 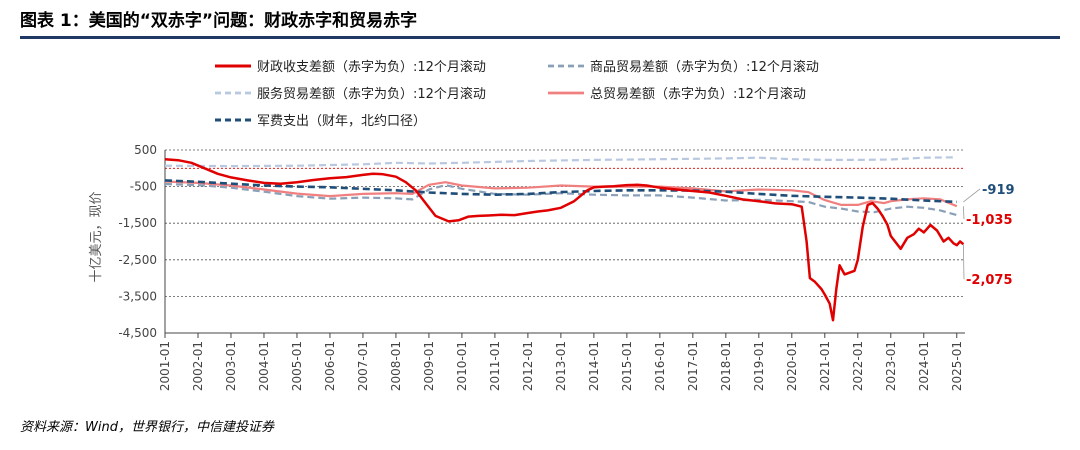 What do you see at coordinates (462, 366) in the screenshot?
I see `x-tick-label: 2010-01` at bounding box center [462, 366].